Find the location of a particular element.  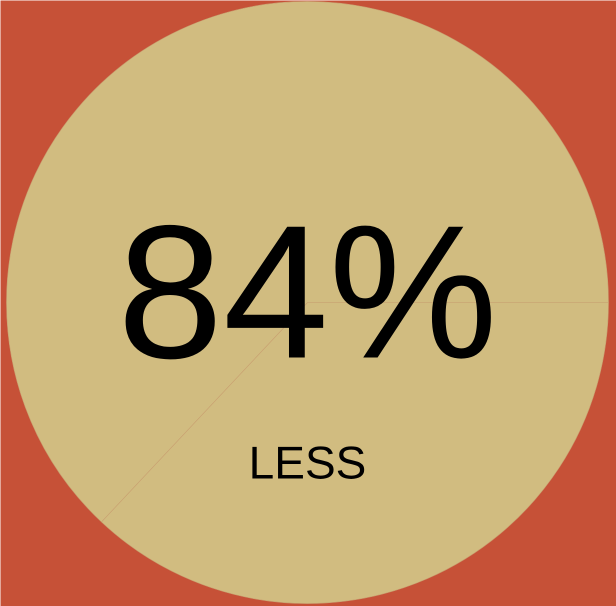

text: LESS is located at coordinates (307, 462).